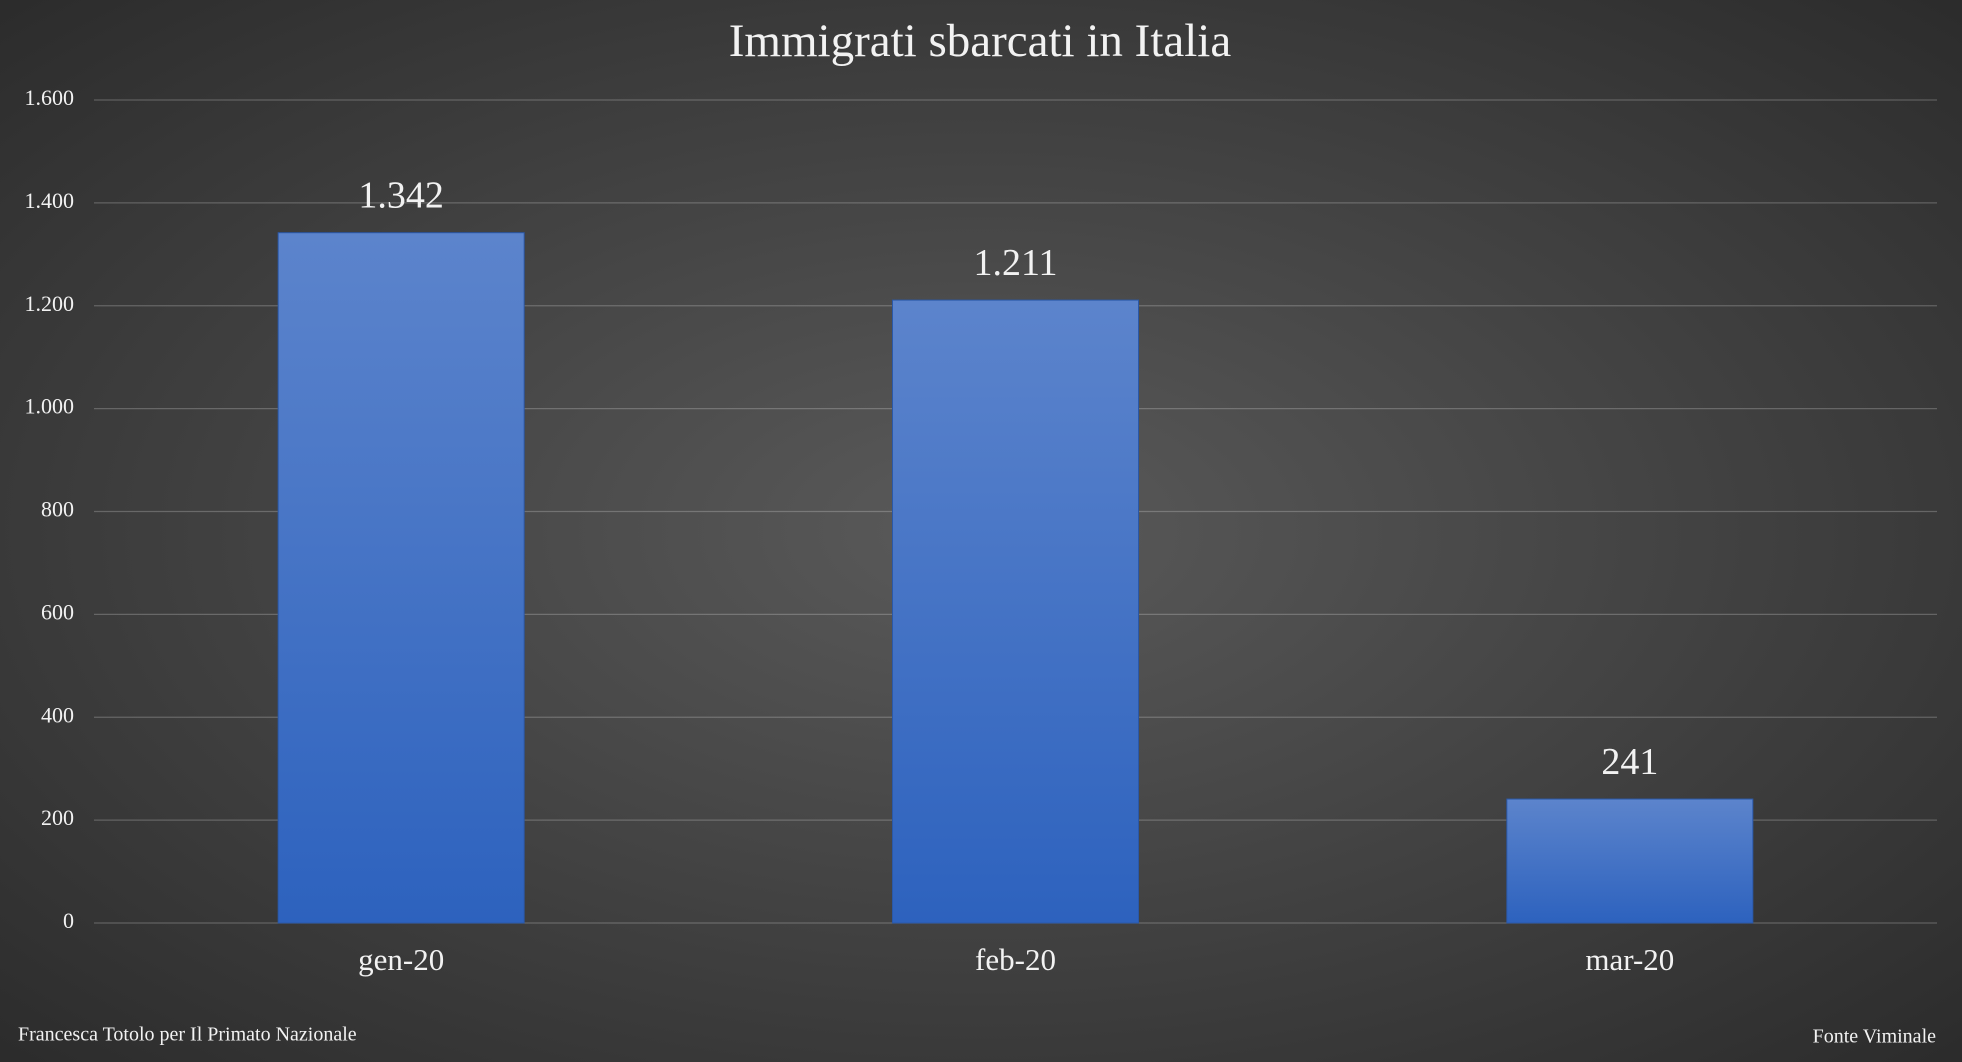 Image resolution: width=1962 pixels, height=1062 pixels. What do you see at coordinates (1015, 263) in the screenshot?
I see `data-label: 1.211` at bounding box center [1015, 263].